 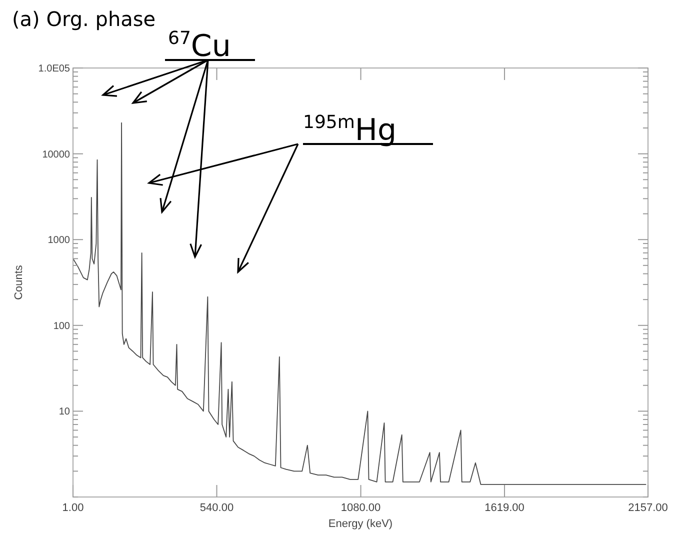 I want to click on y-tick-label: 10, so click(x=64, y=412).